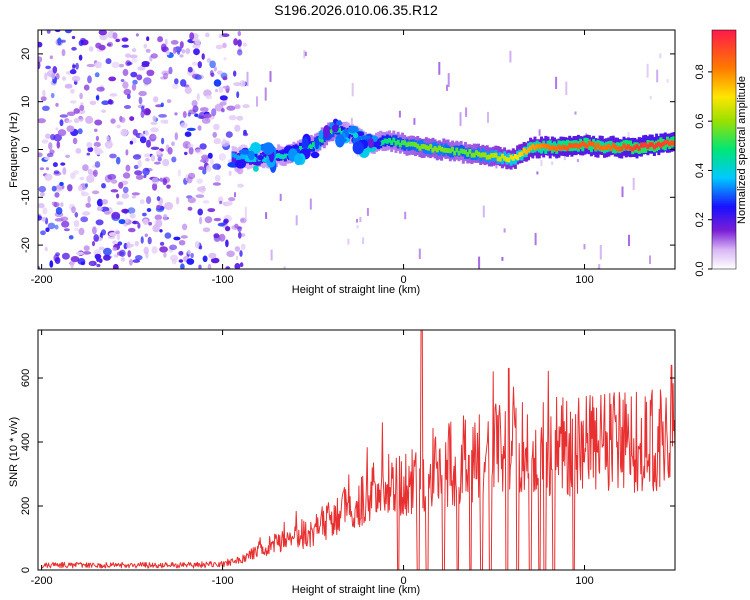 The height and width of the screenshot is (600, 750). Describe the element at coordinates (42, 280) in the screenshot. I see `x-tick-label: -200` at that location.